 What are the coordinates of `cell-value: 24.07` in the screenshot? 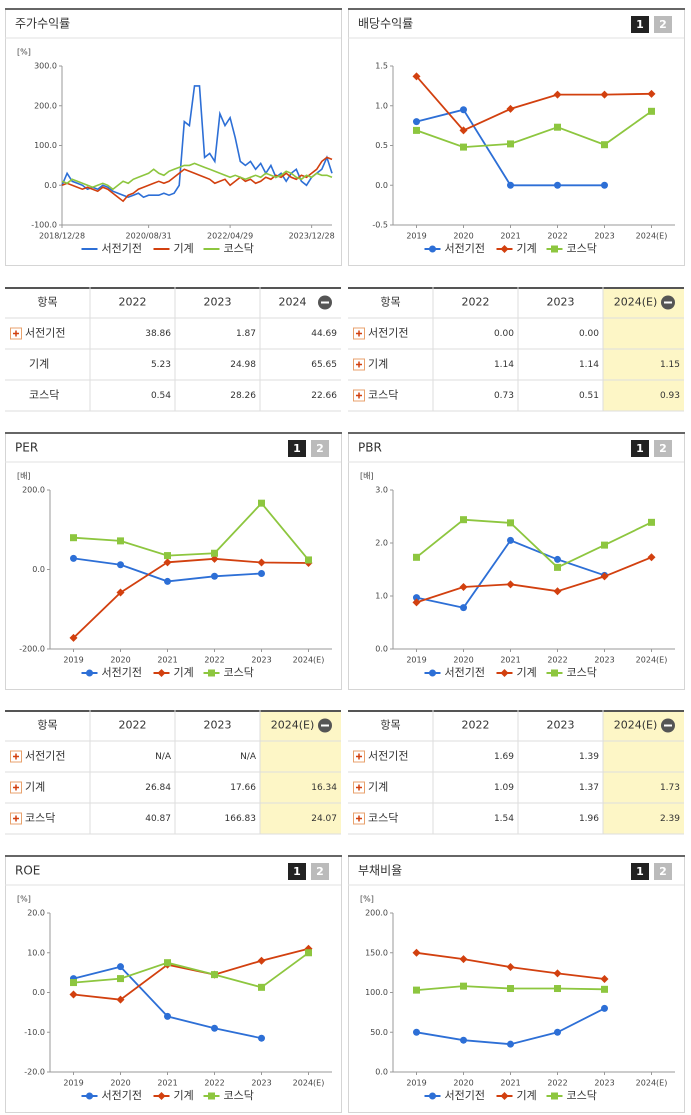 It's located at (324, 819).